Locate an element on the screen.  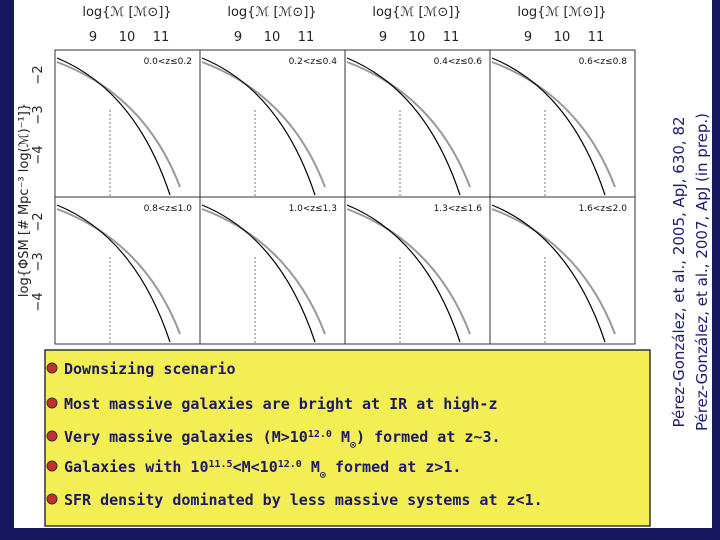
panel-label: 0.6<z≤0.8 is located at coordinates (603, 62).